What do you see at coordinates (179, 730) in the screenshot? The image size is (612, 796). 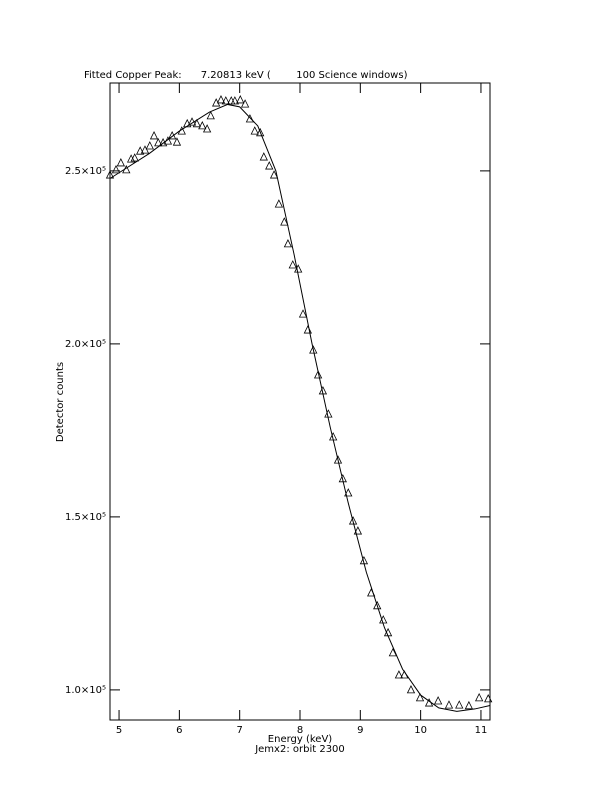 I see `x-tick-label: 6` at bounding box center [179, 730].